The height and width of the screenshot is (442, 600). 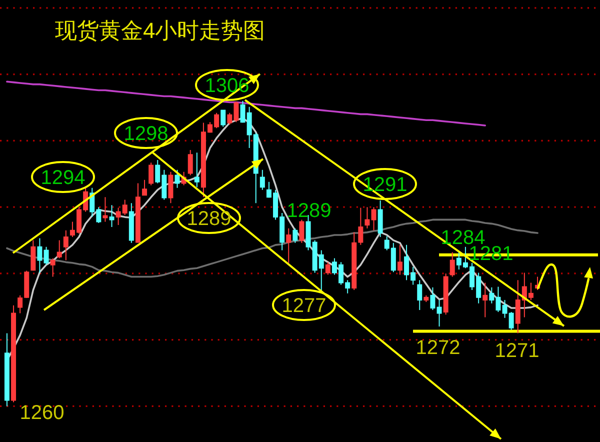 I want to click on annotation: 1271, so click(x=517, y=351).